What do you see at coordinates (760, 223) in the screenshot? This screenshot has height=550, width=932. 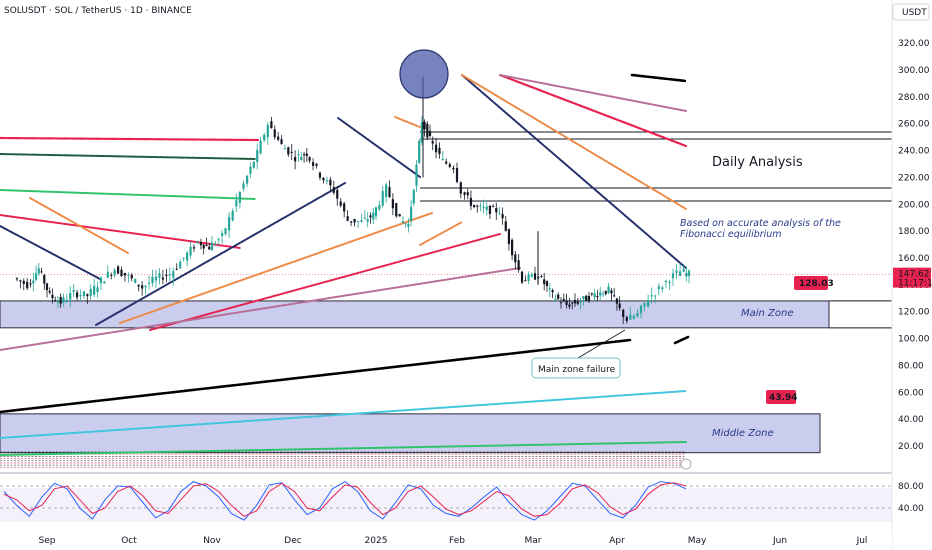 I see `fib-note-line1: Based on accurate analysis of the` at bounding box center [760, 223].